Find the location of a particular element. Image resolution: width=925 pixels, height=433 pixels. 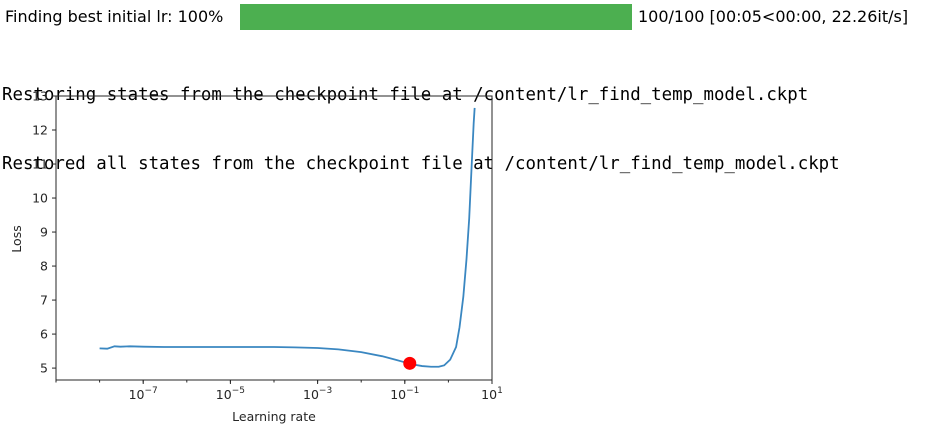

x-tick-label: 10⁻³ is located at coordinates (317, 394).